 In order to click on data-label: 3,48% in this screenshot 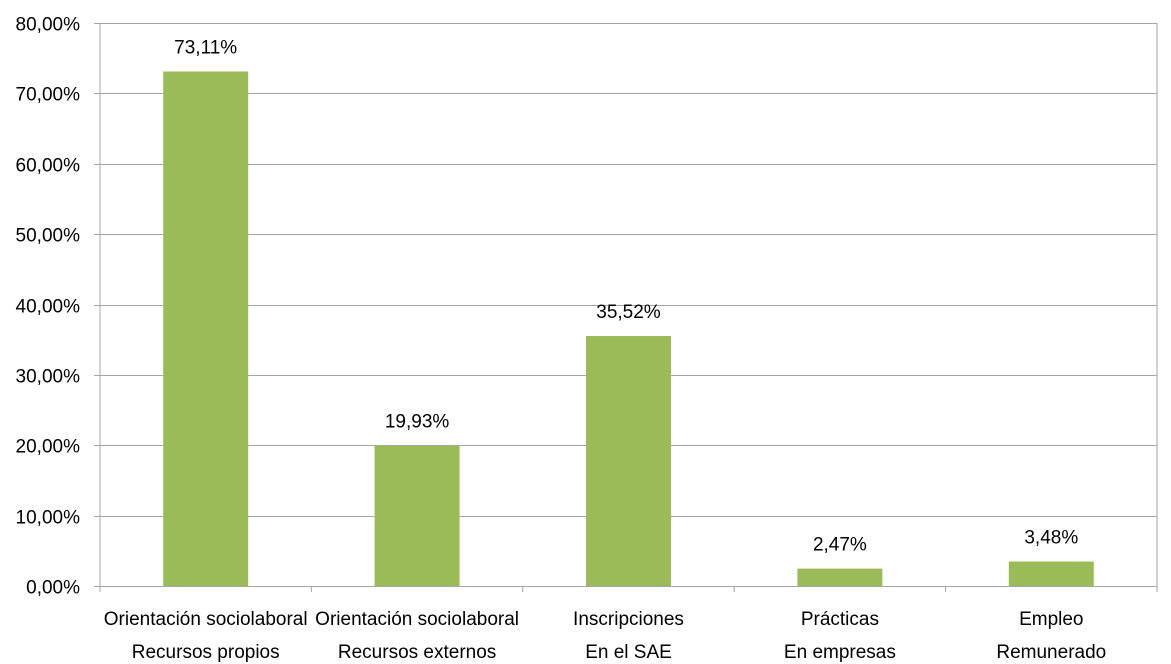, I will do `click(1051, 538)`.